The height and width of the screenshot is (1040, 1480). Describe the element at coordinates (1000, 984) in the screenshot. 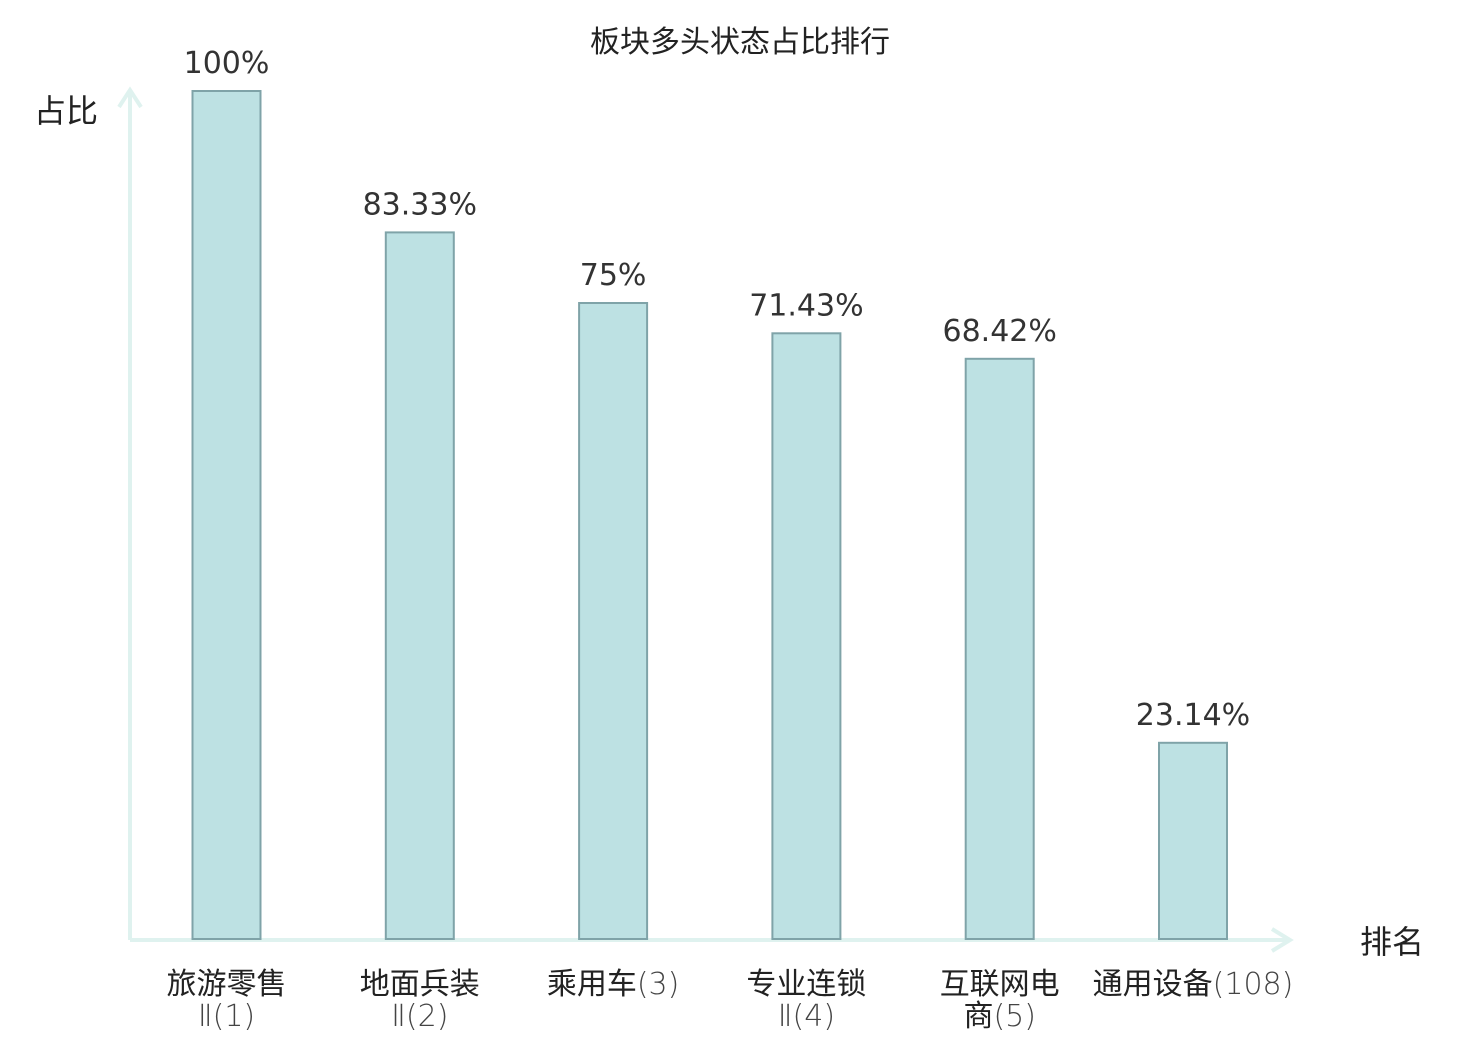

I see `x-tick-label: 互联网电` at that location.